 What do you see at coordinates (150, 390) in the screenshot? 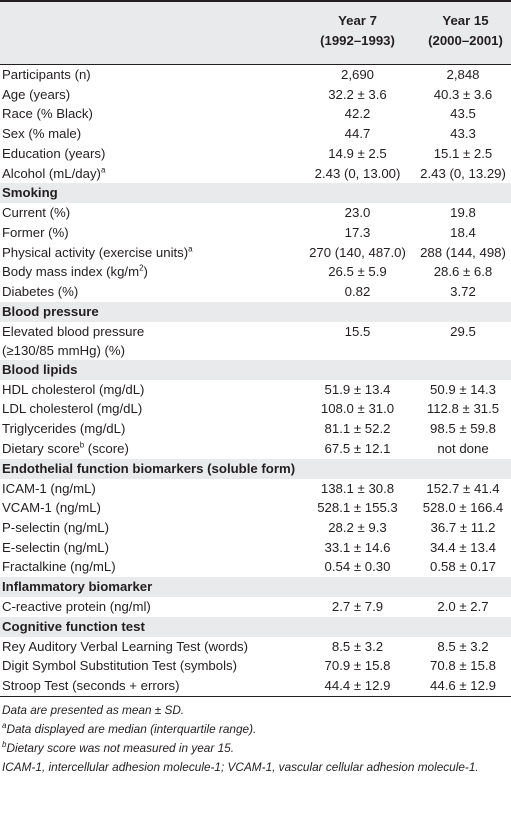
I see `row-label: HDL cholesterol (mg/dL)` at bounding box center [150, 390].